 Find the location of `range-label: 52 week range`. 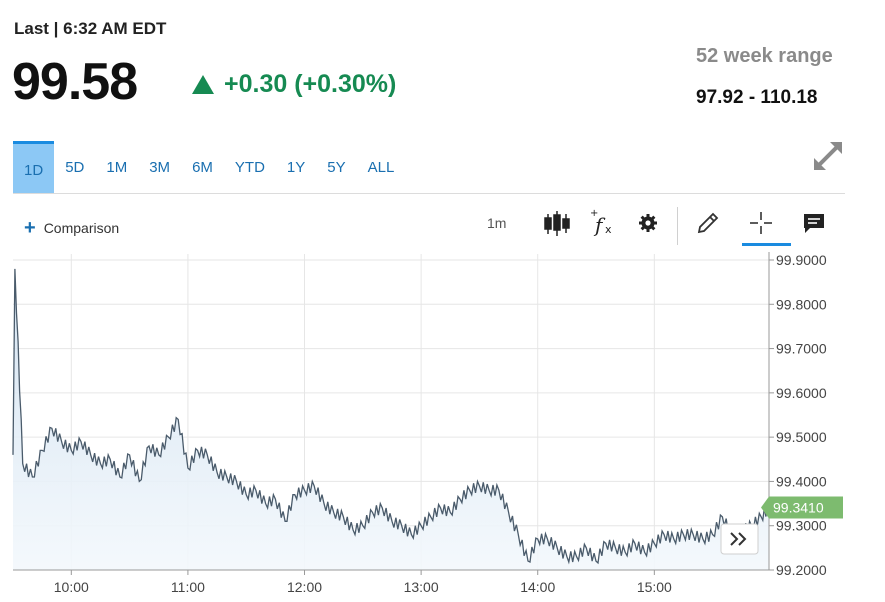

range-label: 52 week range is located at coordinates (764, 56).